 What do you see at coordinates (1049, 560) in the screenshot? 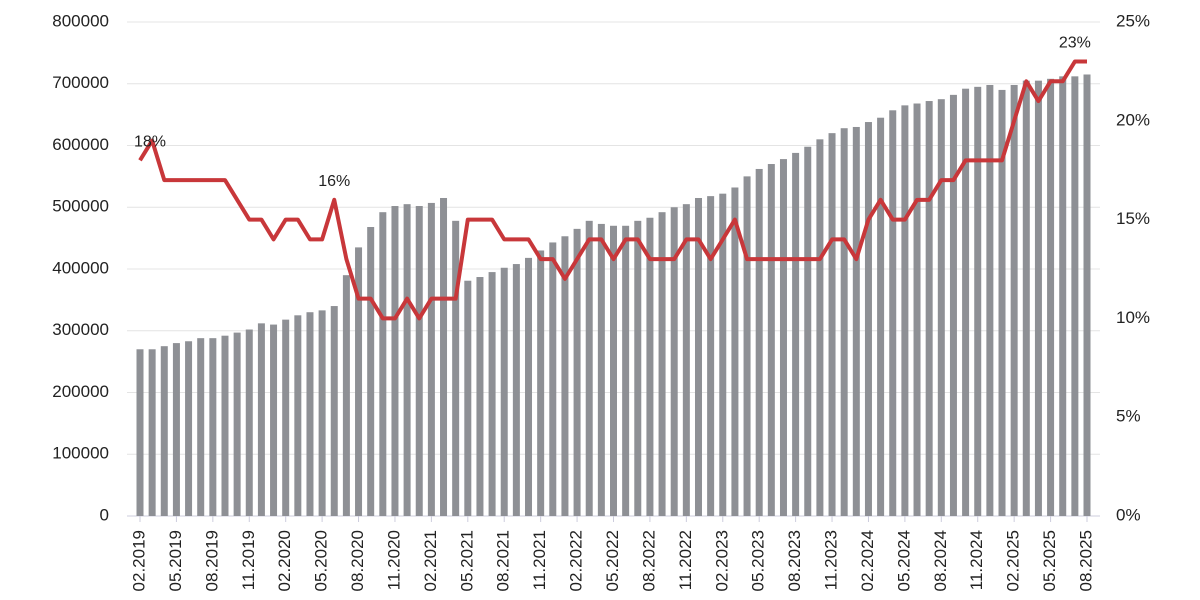
I see `x-tick-label: 05.2025` at bounding box center [1049, 560].